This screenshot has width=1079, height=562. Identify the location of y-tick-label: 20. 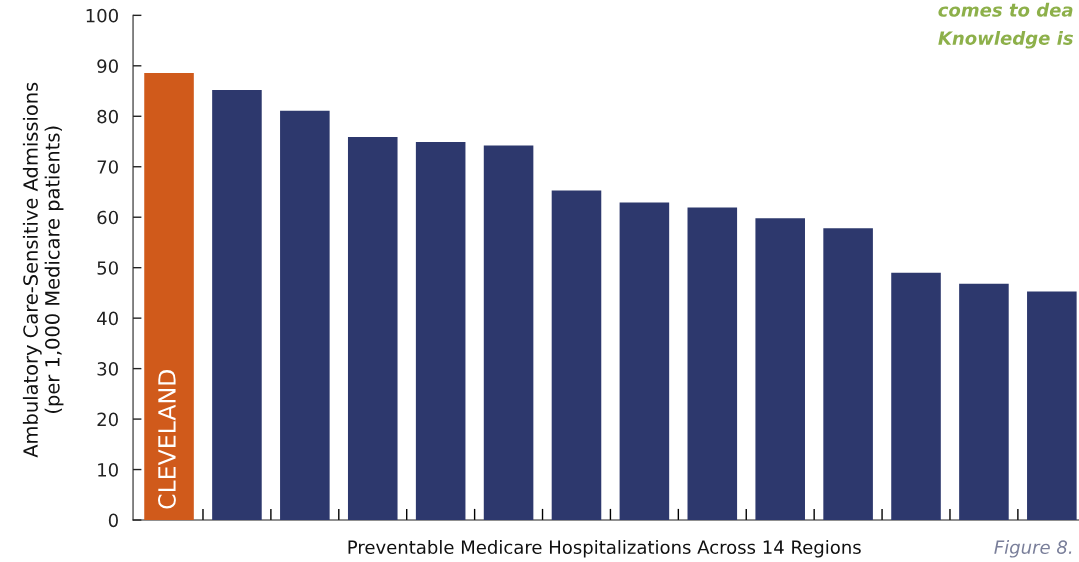
(107, 419).